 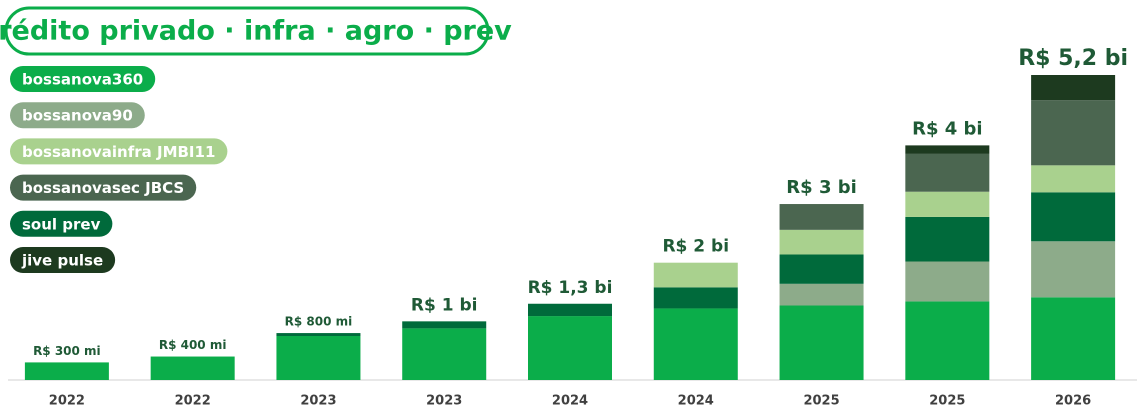 What do you see at coordinates (1073, 401) in the screenshot?
I see `x-tick-label: 2026` at bounding box center [1073, 401].